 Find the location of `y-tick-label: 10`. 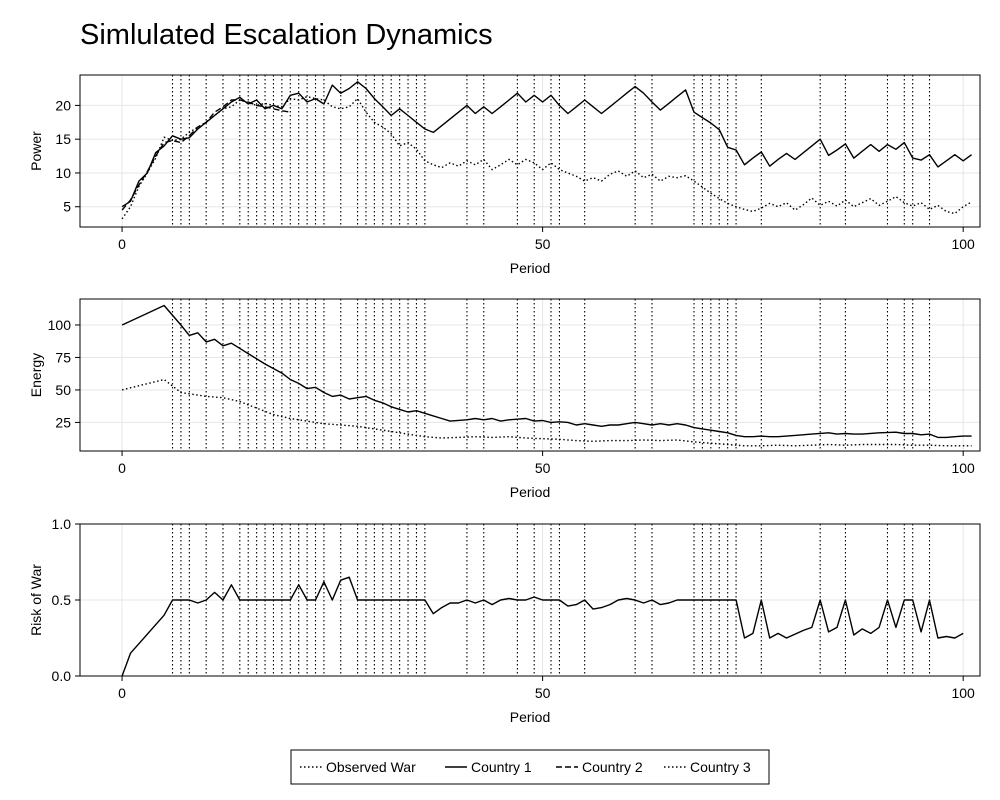

y-tick-label: 10 is located at coordinates (63, 173).